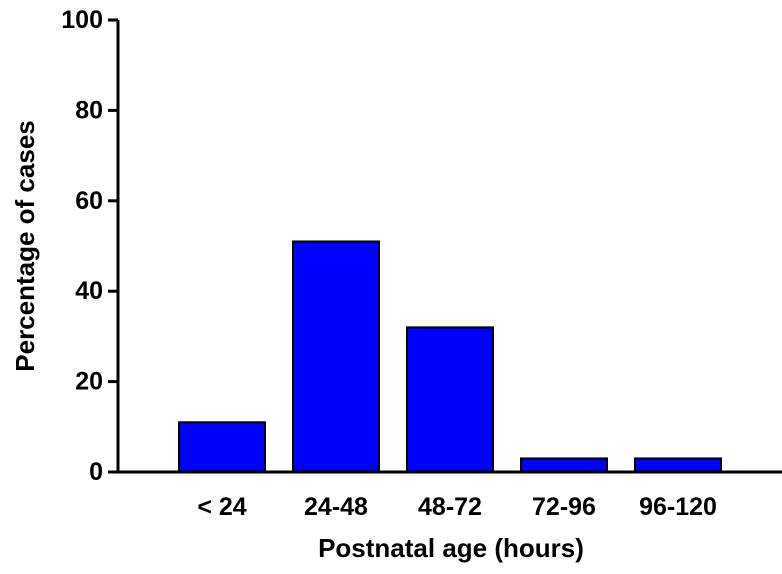 The image size is (782, 574). I want to click on x-tick-label: 48-72, so click(450, 507).